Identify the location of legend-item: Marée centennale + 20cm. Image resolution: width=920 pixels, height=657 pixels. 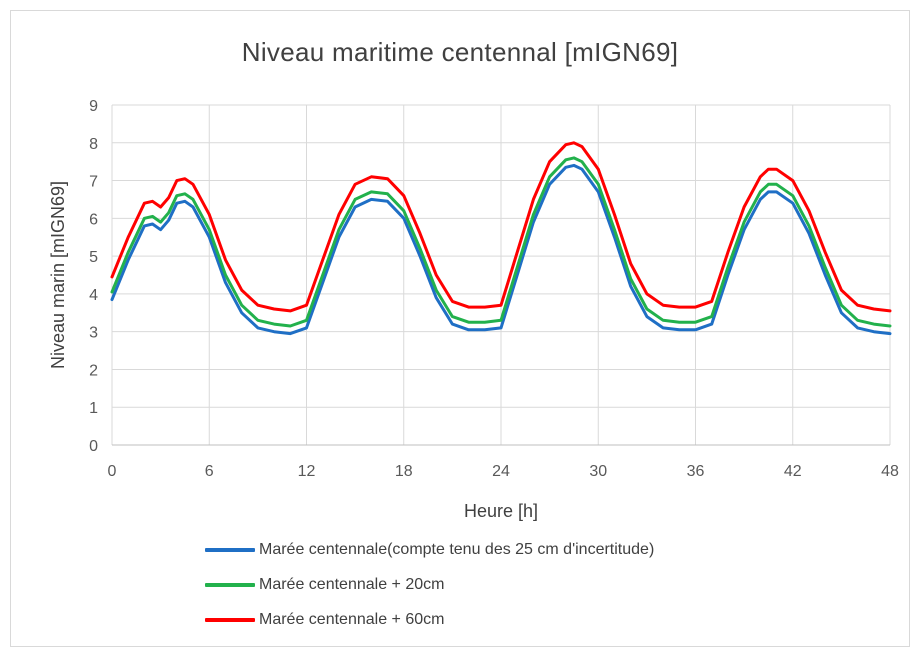
(429, 584).